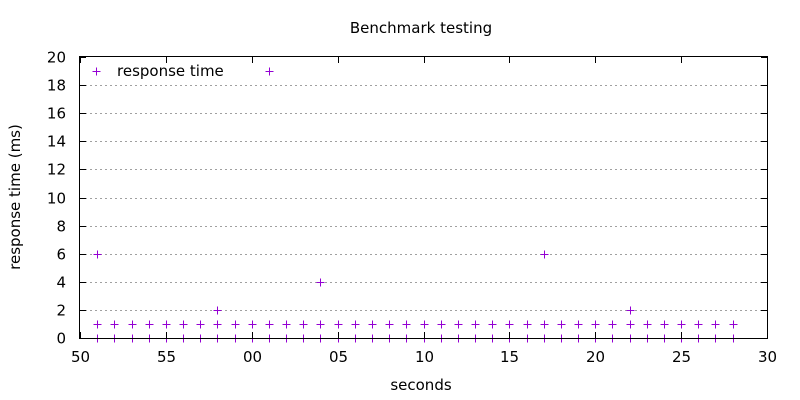 The image size is (800, 400). I want to click on y-tick-label: 0, so click(61, 339).